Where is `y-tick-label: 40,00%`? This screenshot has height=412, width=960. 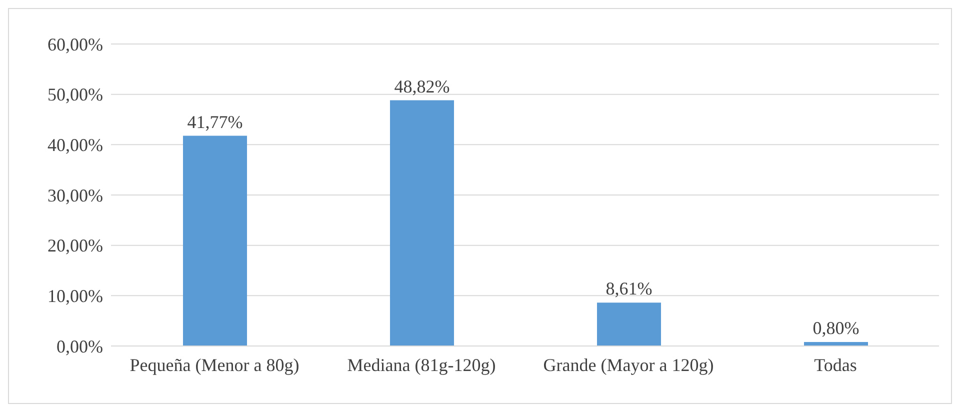
y-tick-label: 40,00% is located at coordinates (75, 145).